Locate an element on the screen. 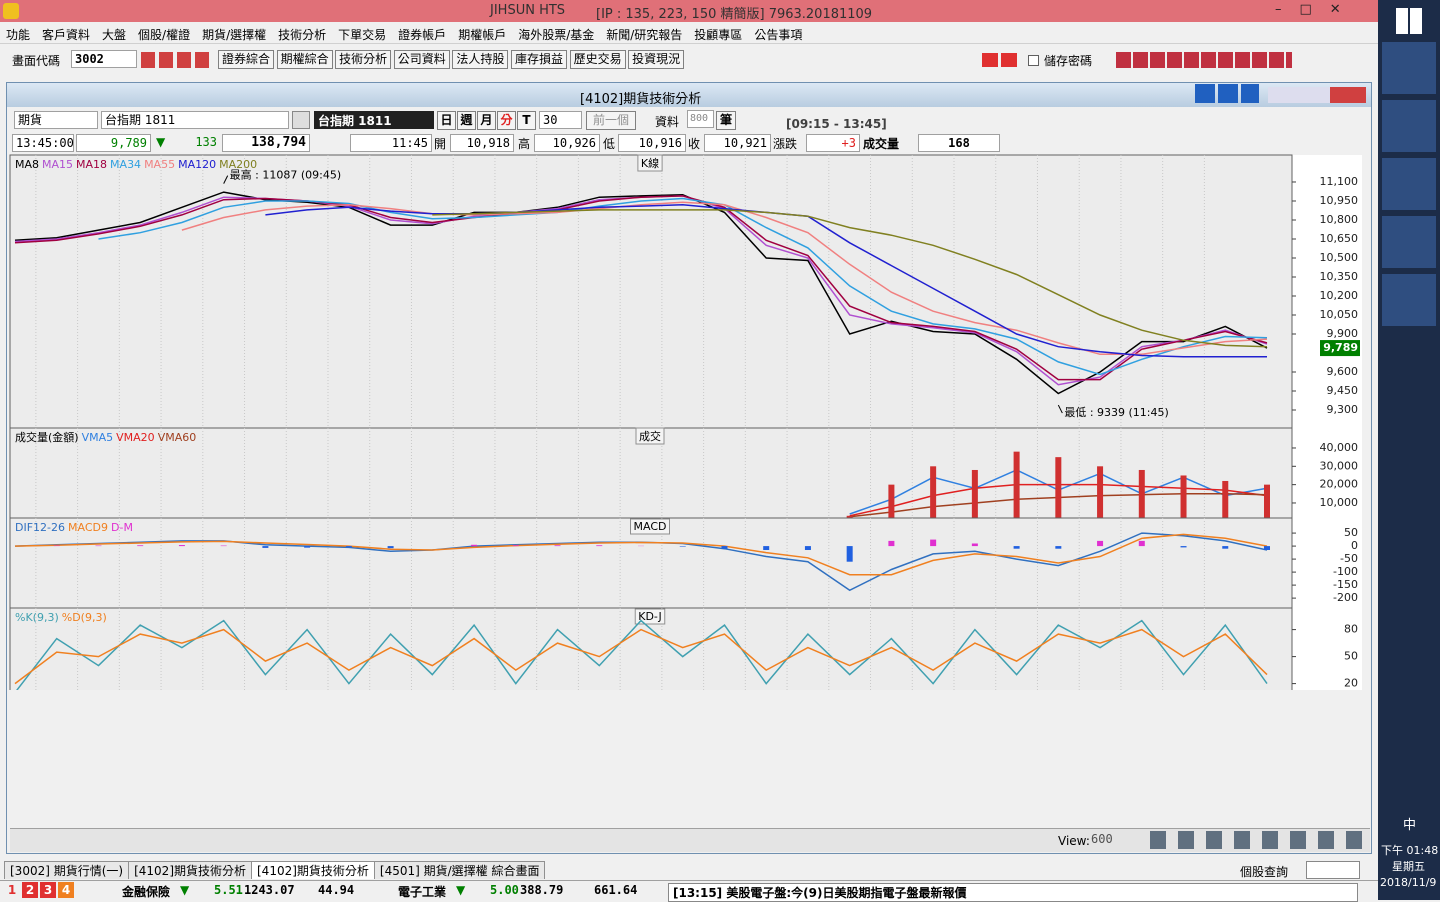  legend-entry: %K(9,3) is located at coordinates (37, 617).